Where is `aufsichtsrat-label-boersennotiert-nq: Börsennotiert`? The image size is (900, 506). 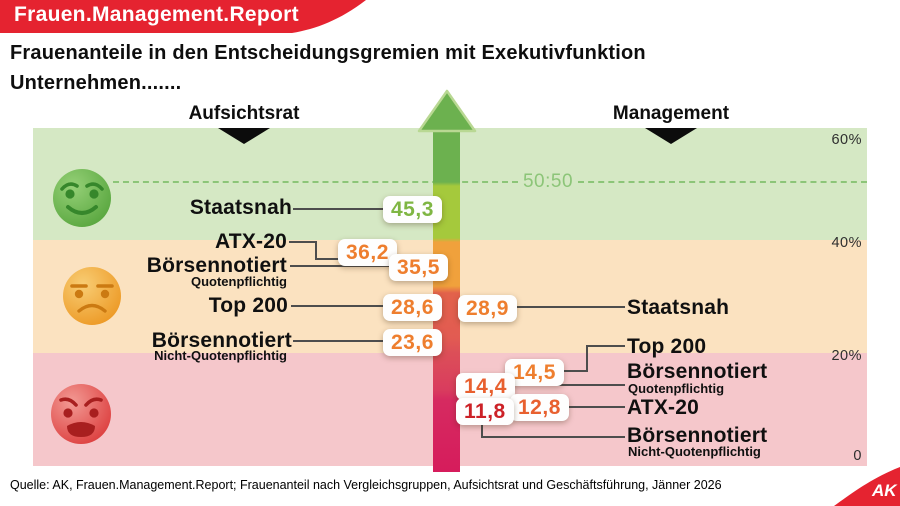 aufsichtsrat-label-boersennotiert-nq: Börsennotiert is located at coordinates (221, 340).